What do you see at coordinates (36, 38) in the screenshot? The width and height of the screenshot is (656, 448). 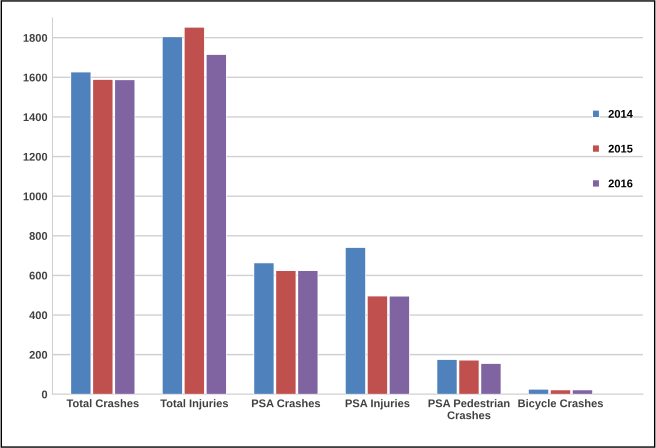 I see `y-tick-label: 1800` at bounding box center [36, 38].